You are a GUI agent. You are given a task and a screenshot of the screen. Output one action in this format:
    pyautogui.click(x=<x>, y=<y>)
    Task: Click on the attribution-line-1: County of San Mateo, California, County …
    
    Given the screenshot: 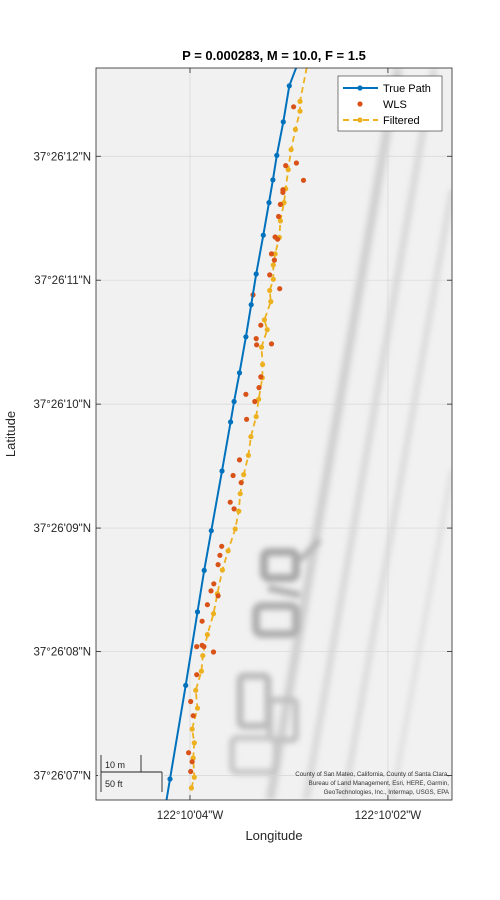 What is the action you would take?
    pyautogui.click(x=372, y=774)
    